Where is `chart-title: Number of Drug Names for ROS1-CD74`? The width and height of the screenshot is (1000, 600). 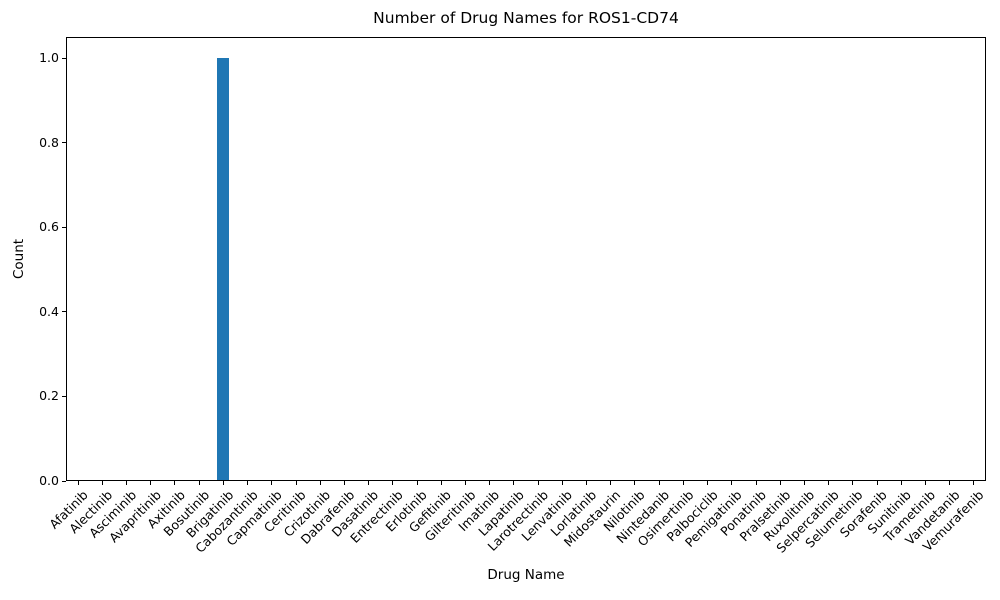
chart-title: Number of Drug Names for ROS1-CD74 is located at coordinates (526, 18).